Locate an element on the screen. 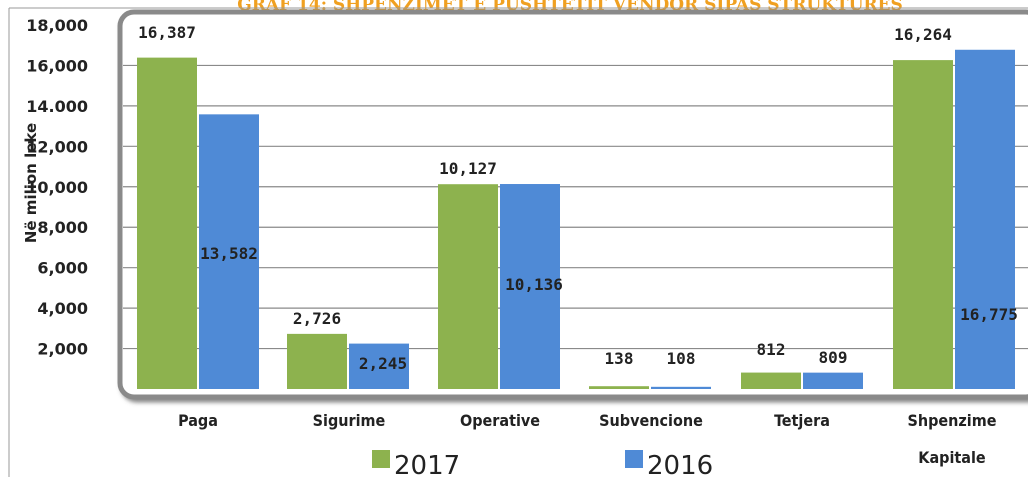  data-label-2017-1: 2,726 is located at coordinates (317, 318).